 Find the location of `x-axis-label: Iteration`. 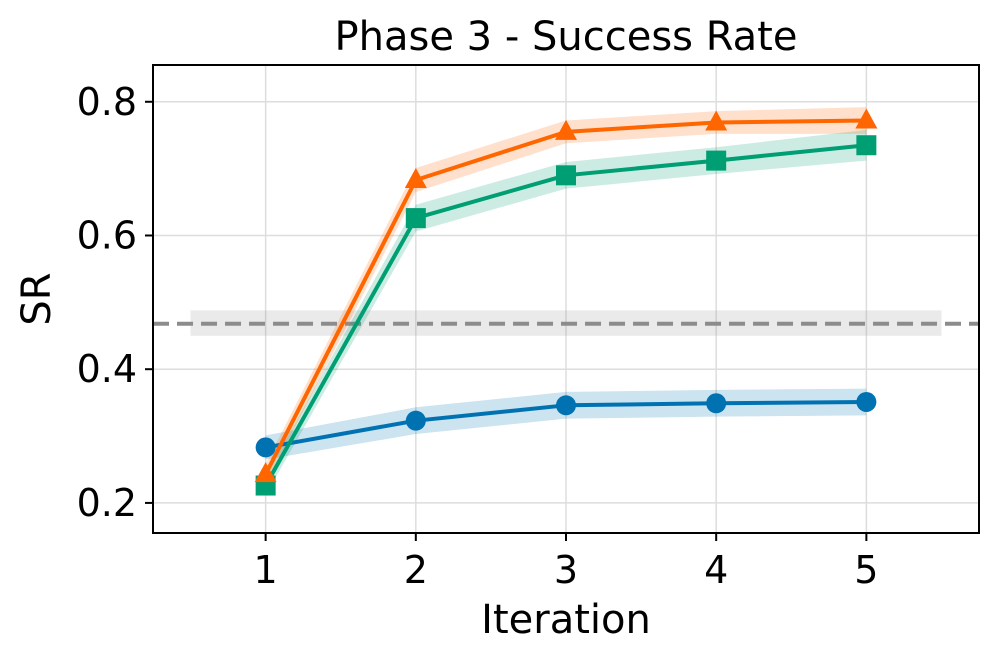

x-axis-label: Iteration is located at coordinates (566, 620).